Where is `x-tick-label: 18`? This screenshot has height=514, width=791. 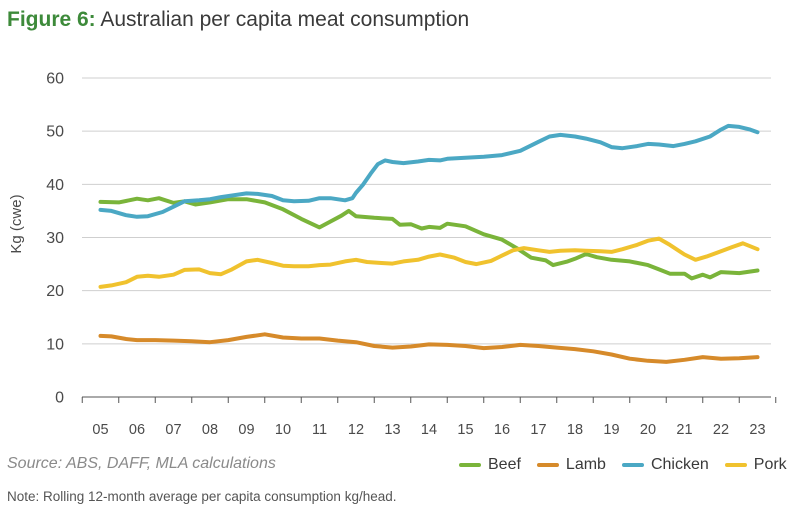
x-tick-label: 18 is located at coordinates (575, 430).